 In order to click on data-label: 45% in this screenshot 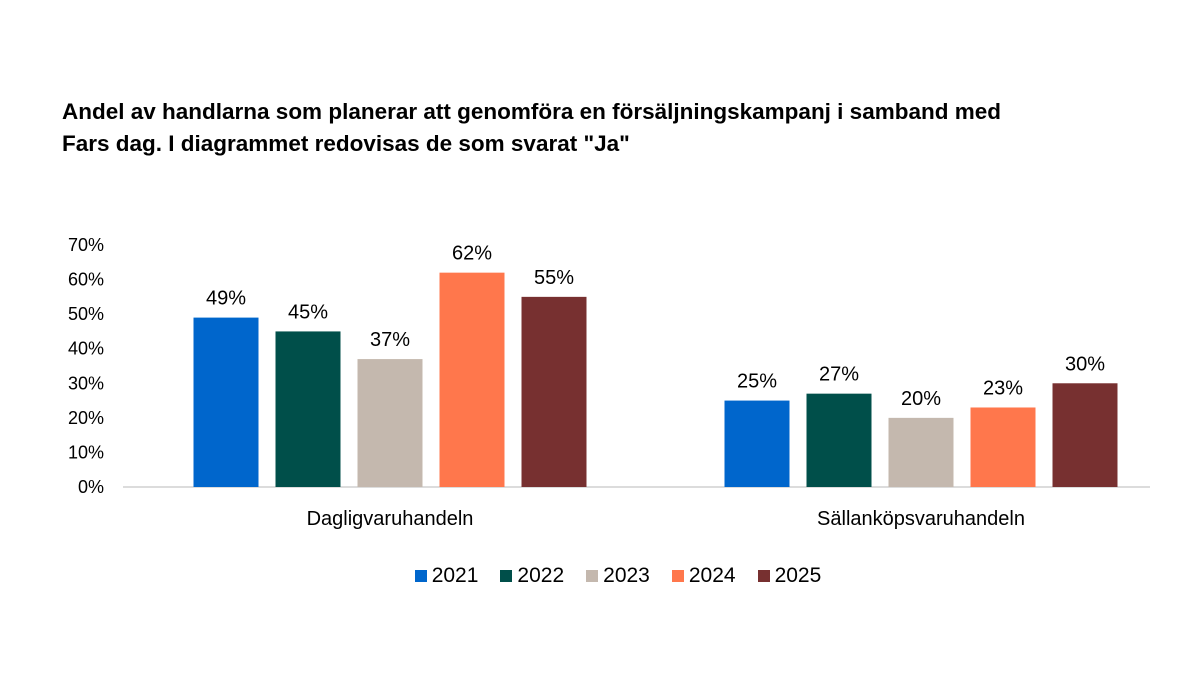, I will do `click(308, 312)`.